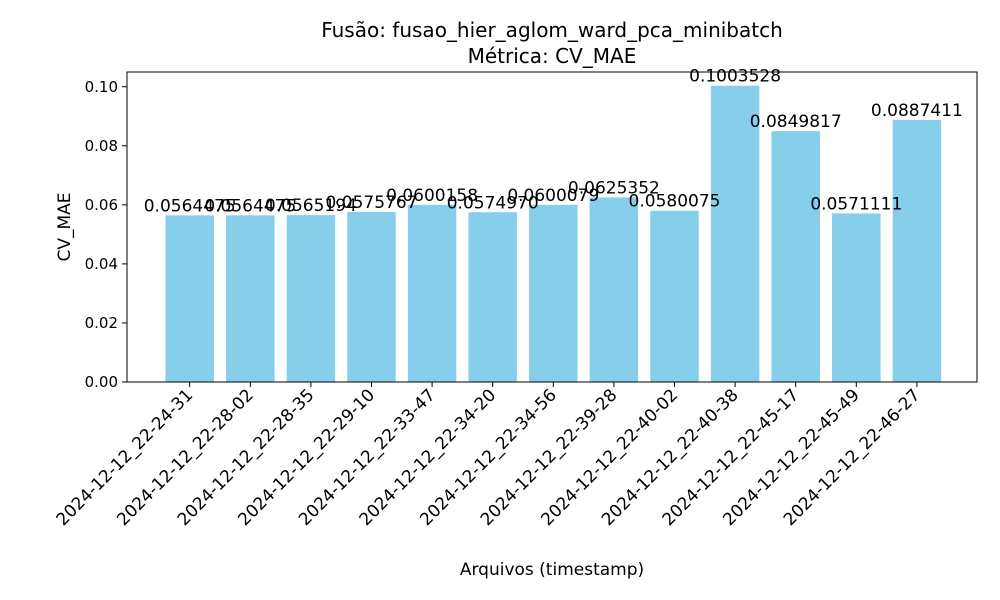  Describe the element at coordinates (552, 570) in the screenshot. I see `x-axis-label: Arquivos (timestamp)` at that location.